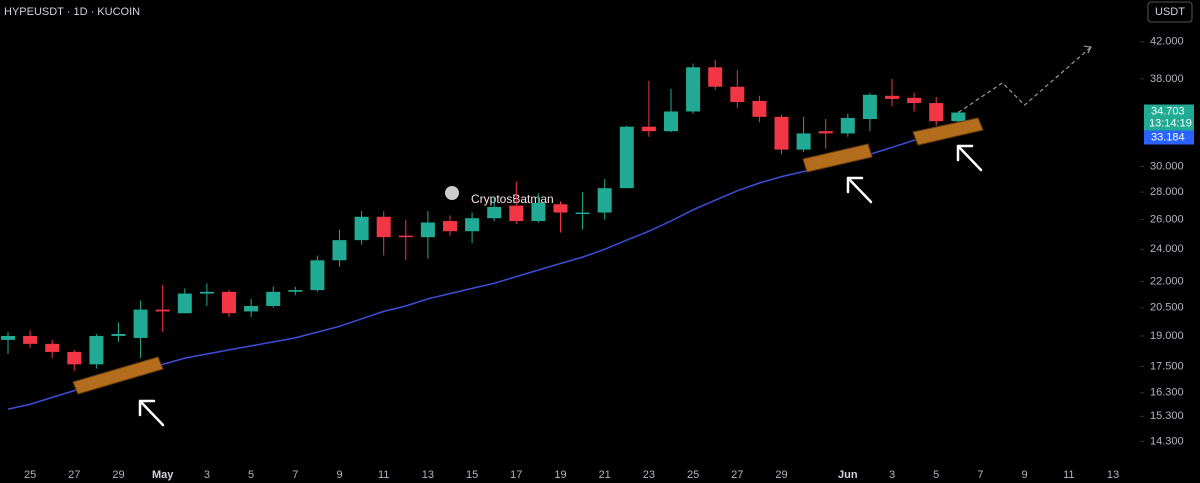 This screenshot has width=1200, height=483. What do you see at coordinates (1168, 111) in the screenshot?
I see `last-price: 34.703` at bounding box center [1168, 111].